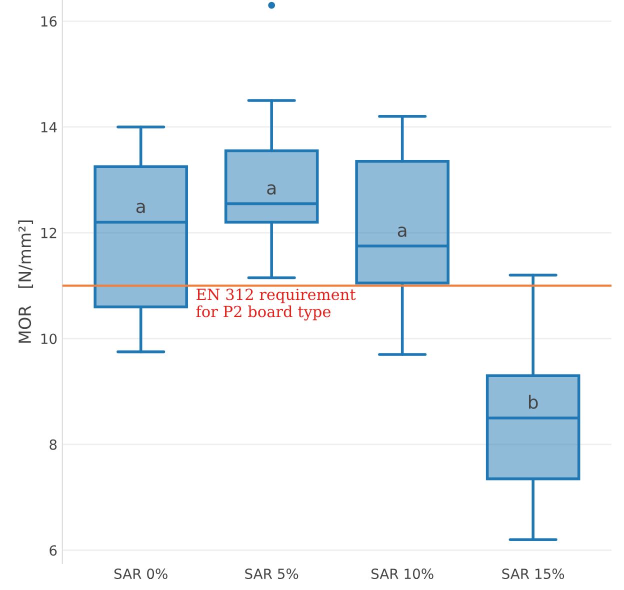  I want to click on x-tick-label: SAR 10%, so click(402, 574).